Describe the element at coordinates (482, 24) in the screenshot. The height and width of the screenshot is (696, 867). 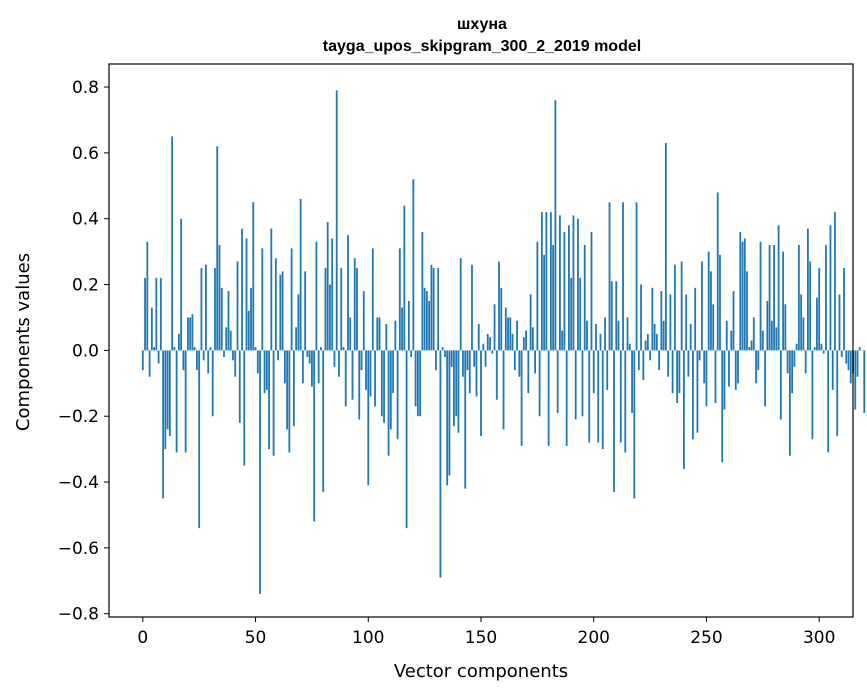
I see `chart-title: шхуна` at that location.